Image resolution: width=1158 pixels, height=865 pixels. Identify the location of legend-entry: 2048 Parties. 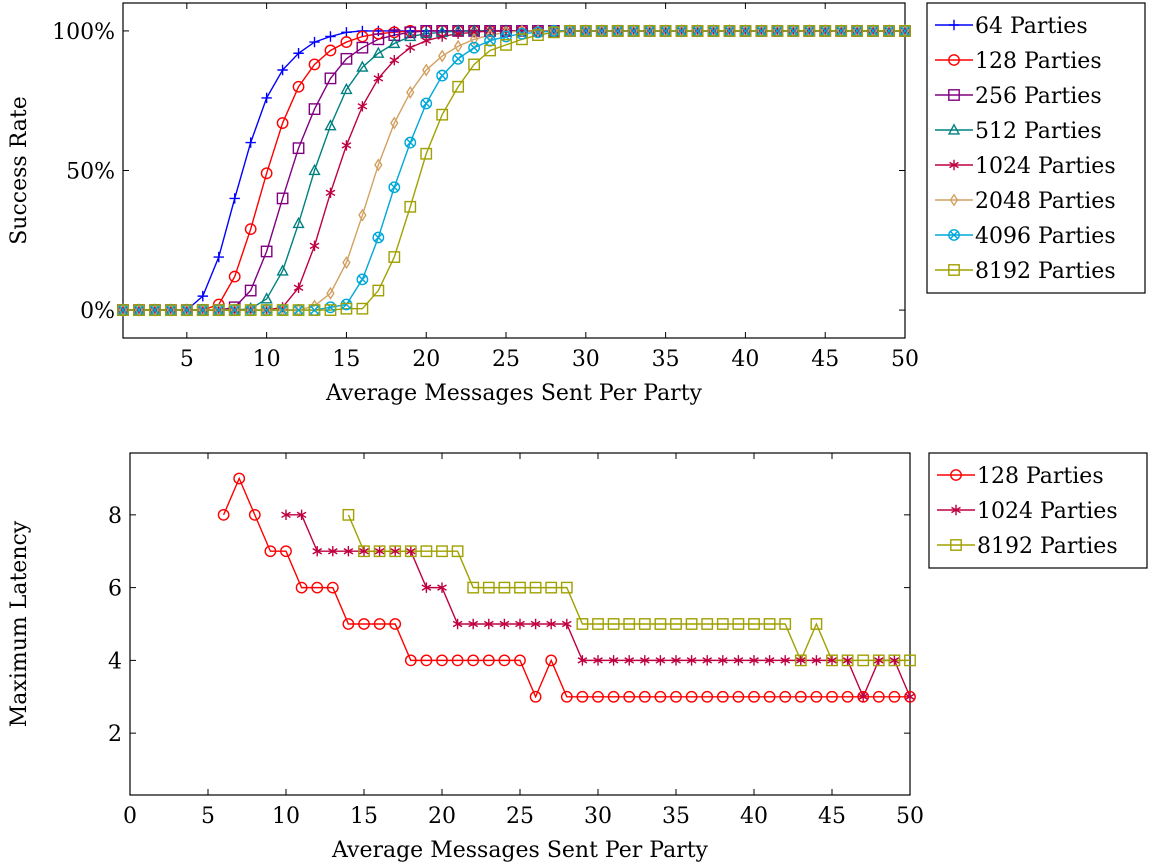
(1045, 201).